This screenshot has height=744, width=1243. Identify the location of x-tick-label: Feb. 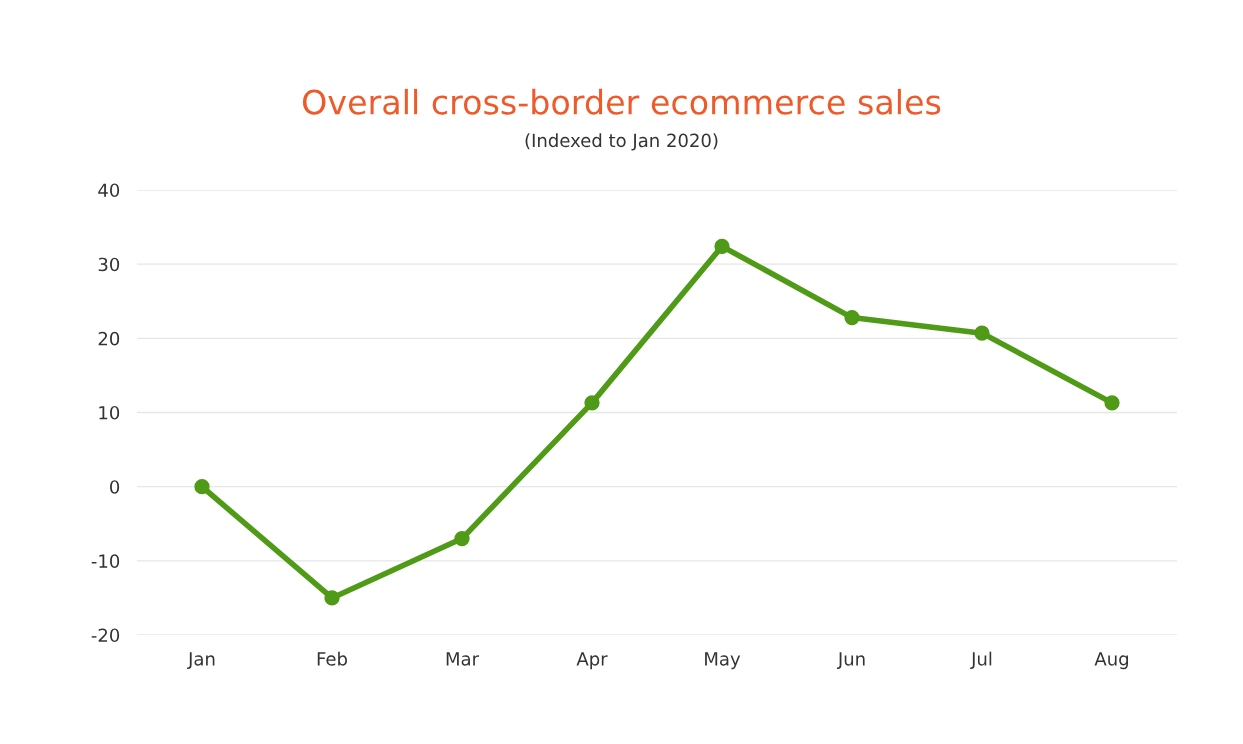
(332, 658).